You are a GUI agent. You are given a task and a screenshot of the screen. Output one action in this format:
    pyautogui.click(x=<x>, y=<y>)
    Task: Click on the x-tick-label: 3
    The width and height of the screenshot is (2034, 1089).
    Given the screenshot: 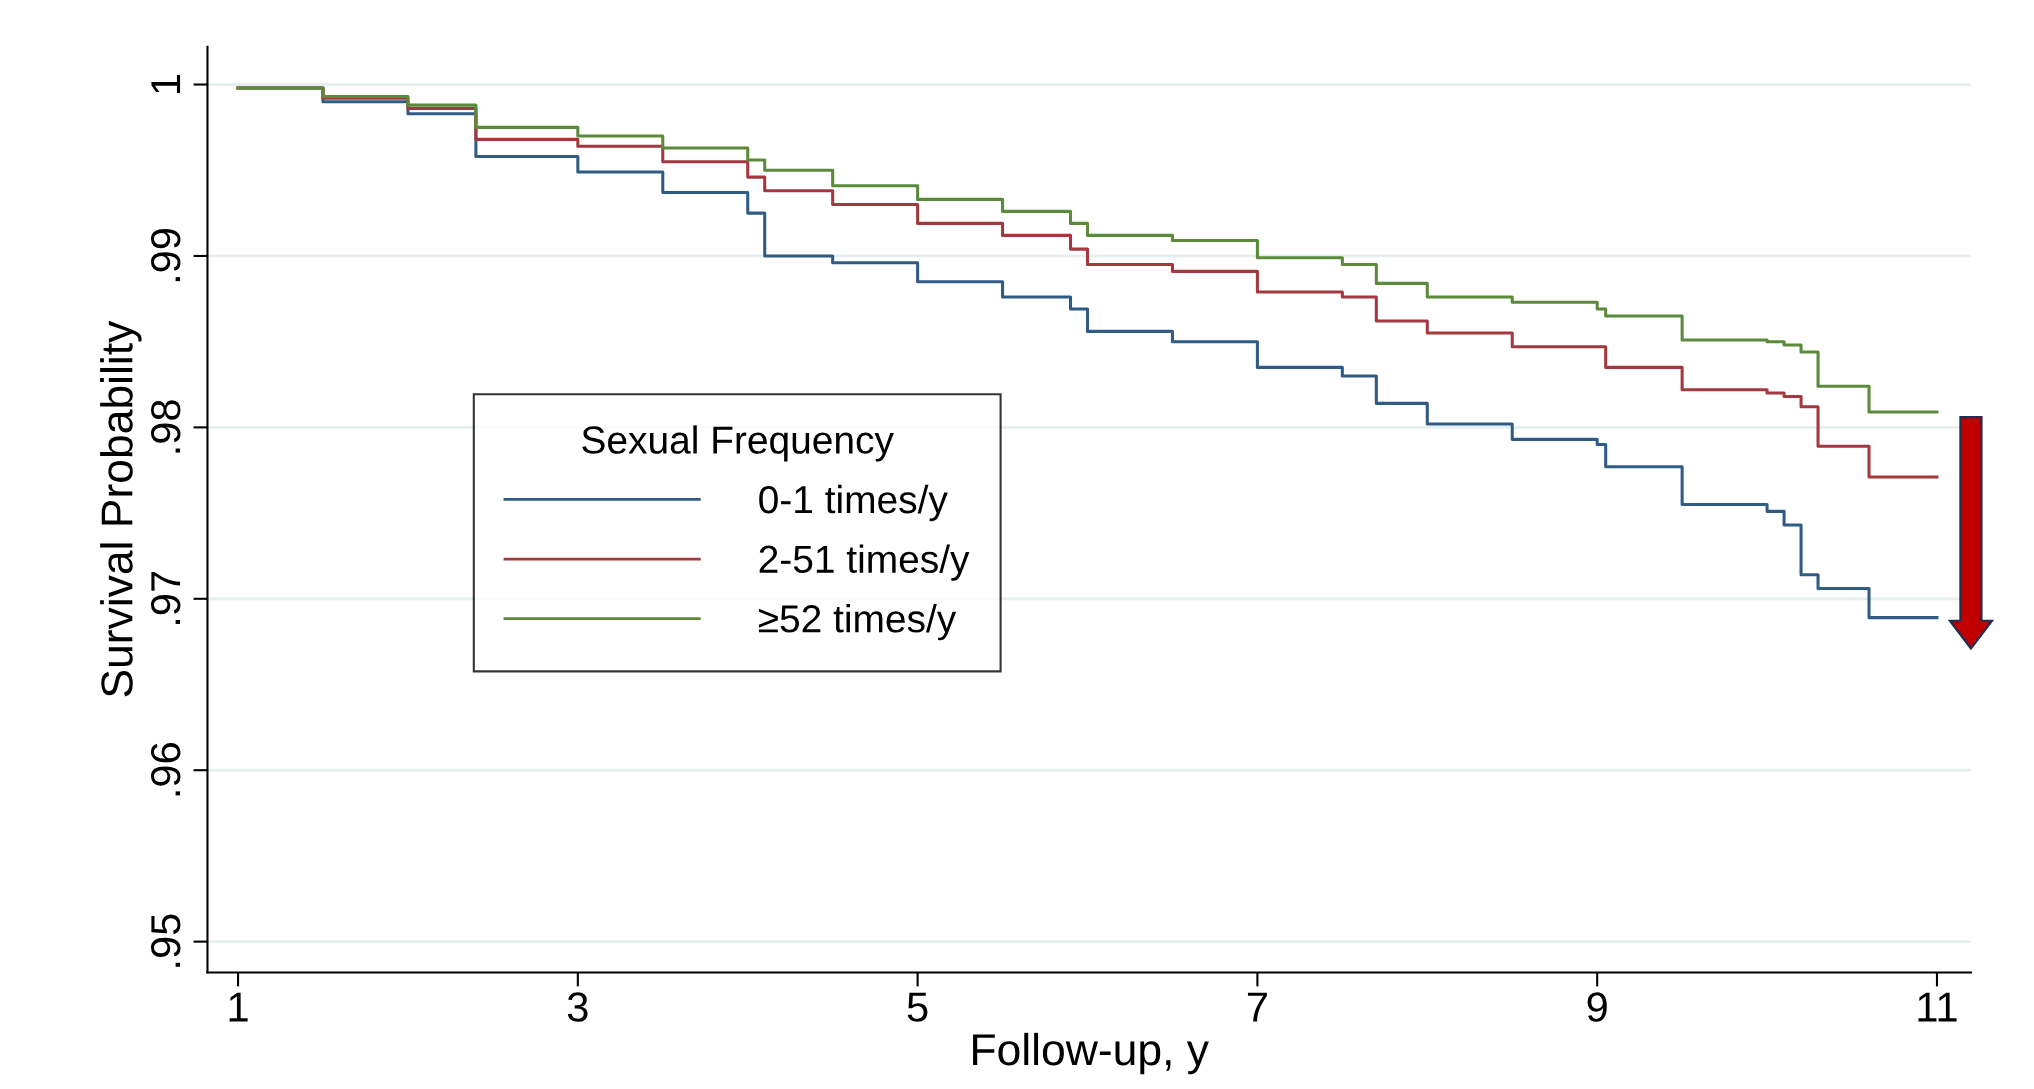 What is the action you would take?
    pyautogui.click(x=577, y=1007)
    